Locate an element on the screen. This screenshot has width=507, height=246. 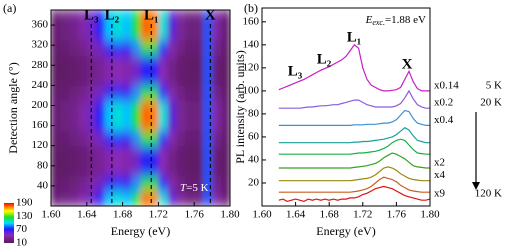
x-tick-label: 1.64 is located at coordinates (87, 215).